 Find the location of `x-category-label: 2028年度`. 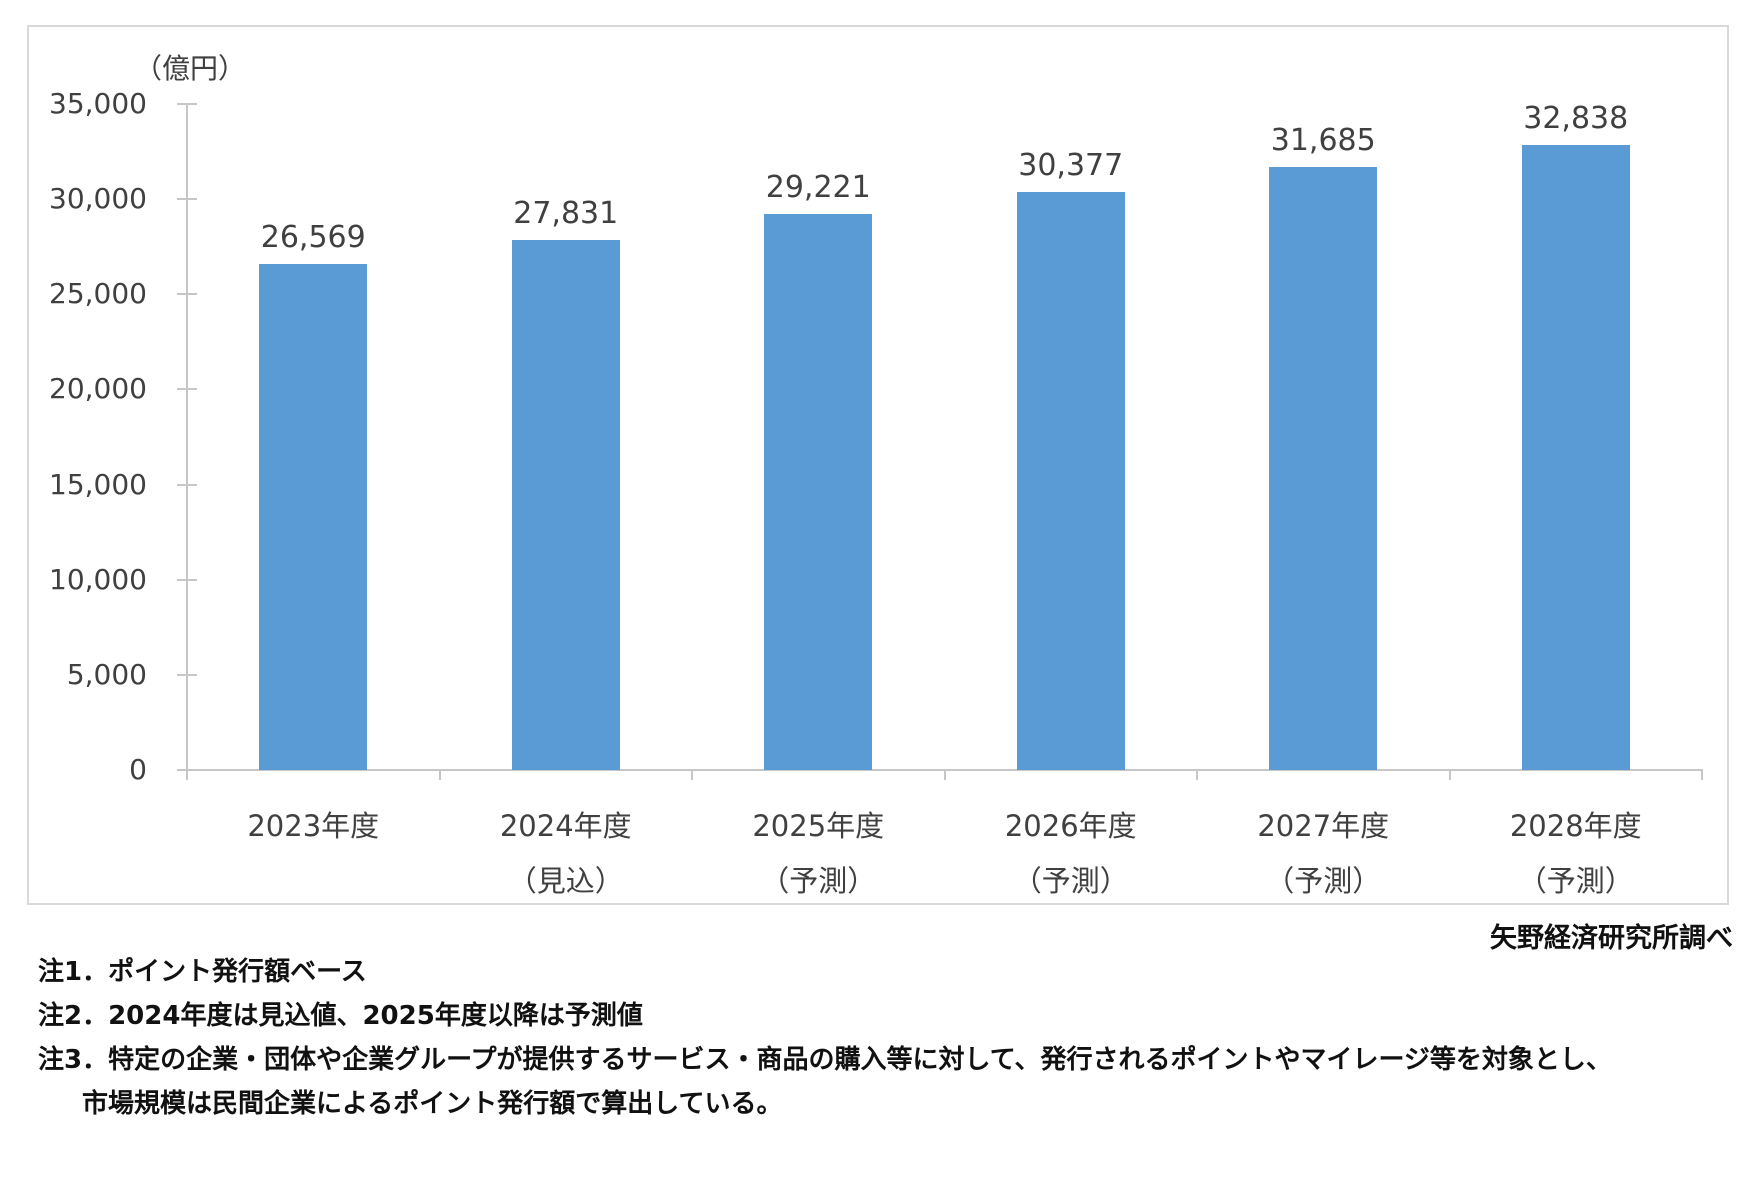

x-category-label: 2028年度 is located at coordinates (1575, 826).